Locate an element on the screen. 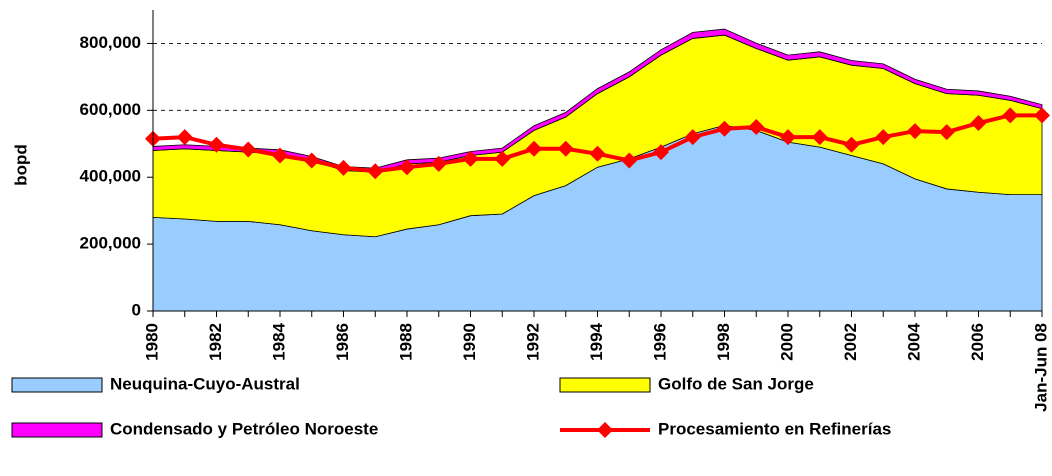  x-tick-label: 1984 is located at coordinates (278, 341).